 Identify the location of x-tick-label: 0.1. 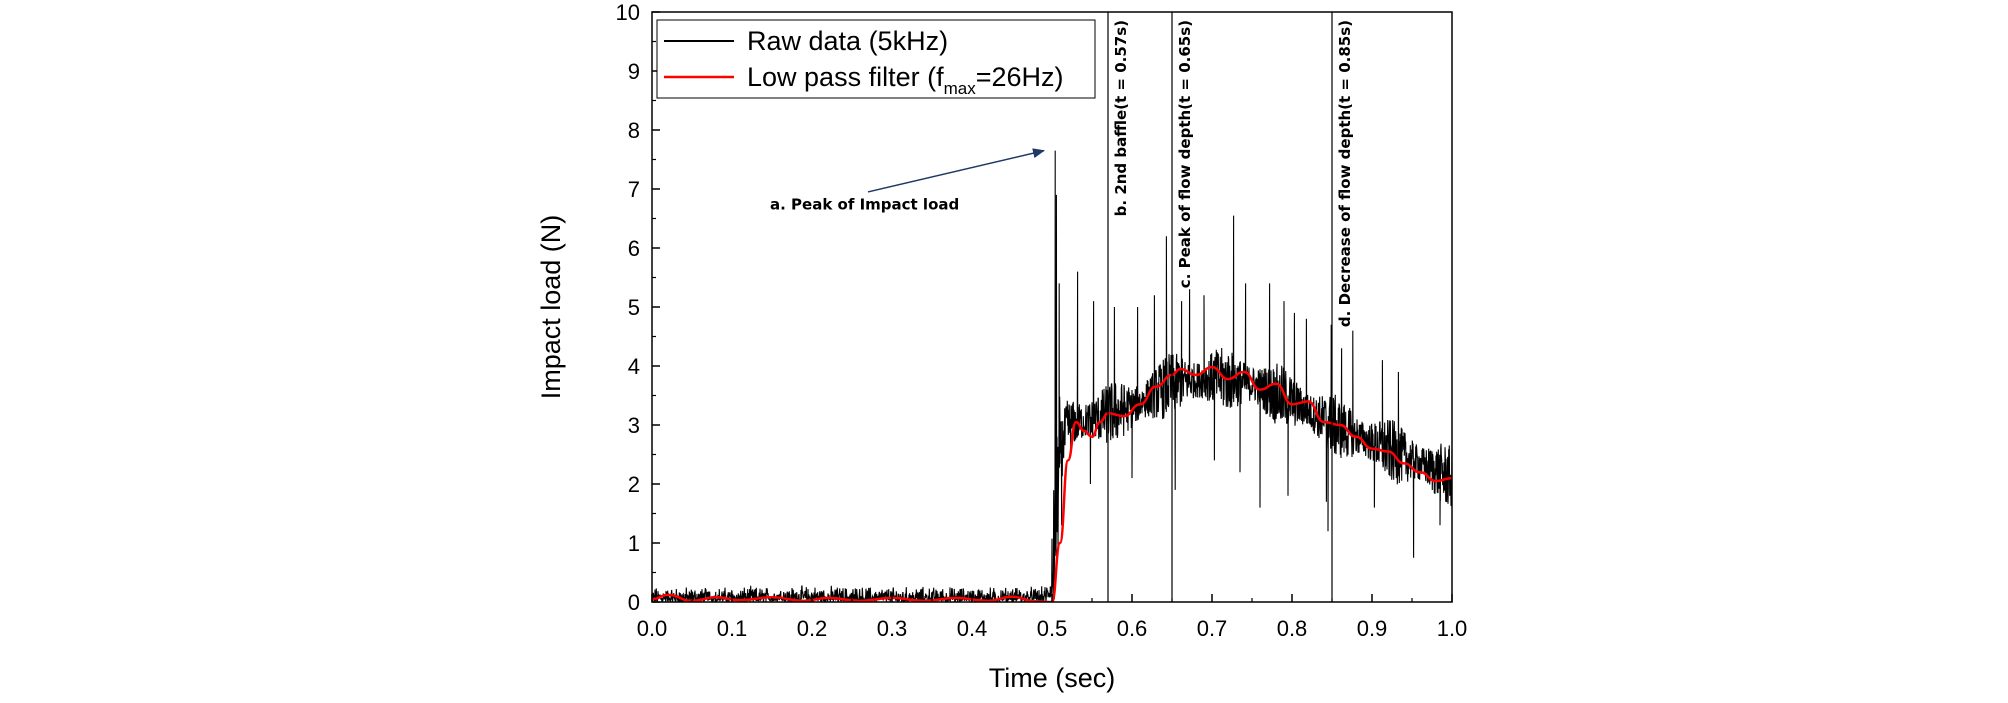
(732, 628).